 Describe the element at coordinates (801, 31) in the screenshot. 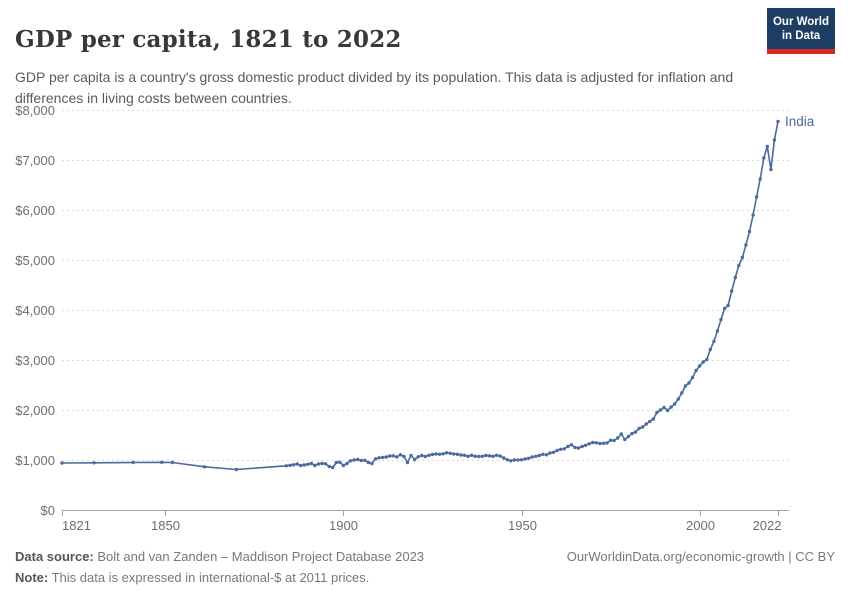

I see `owid-logo: Our World in Data` at that location.